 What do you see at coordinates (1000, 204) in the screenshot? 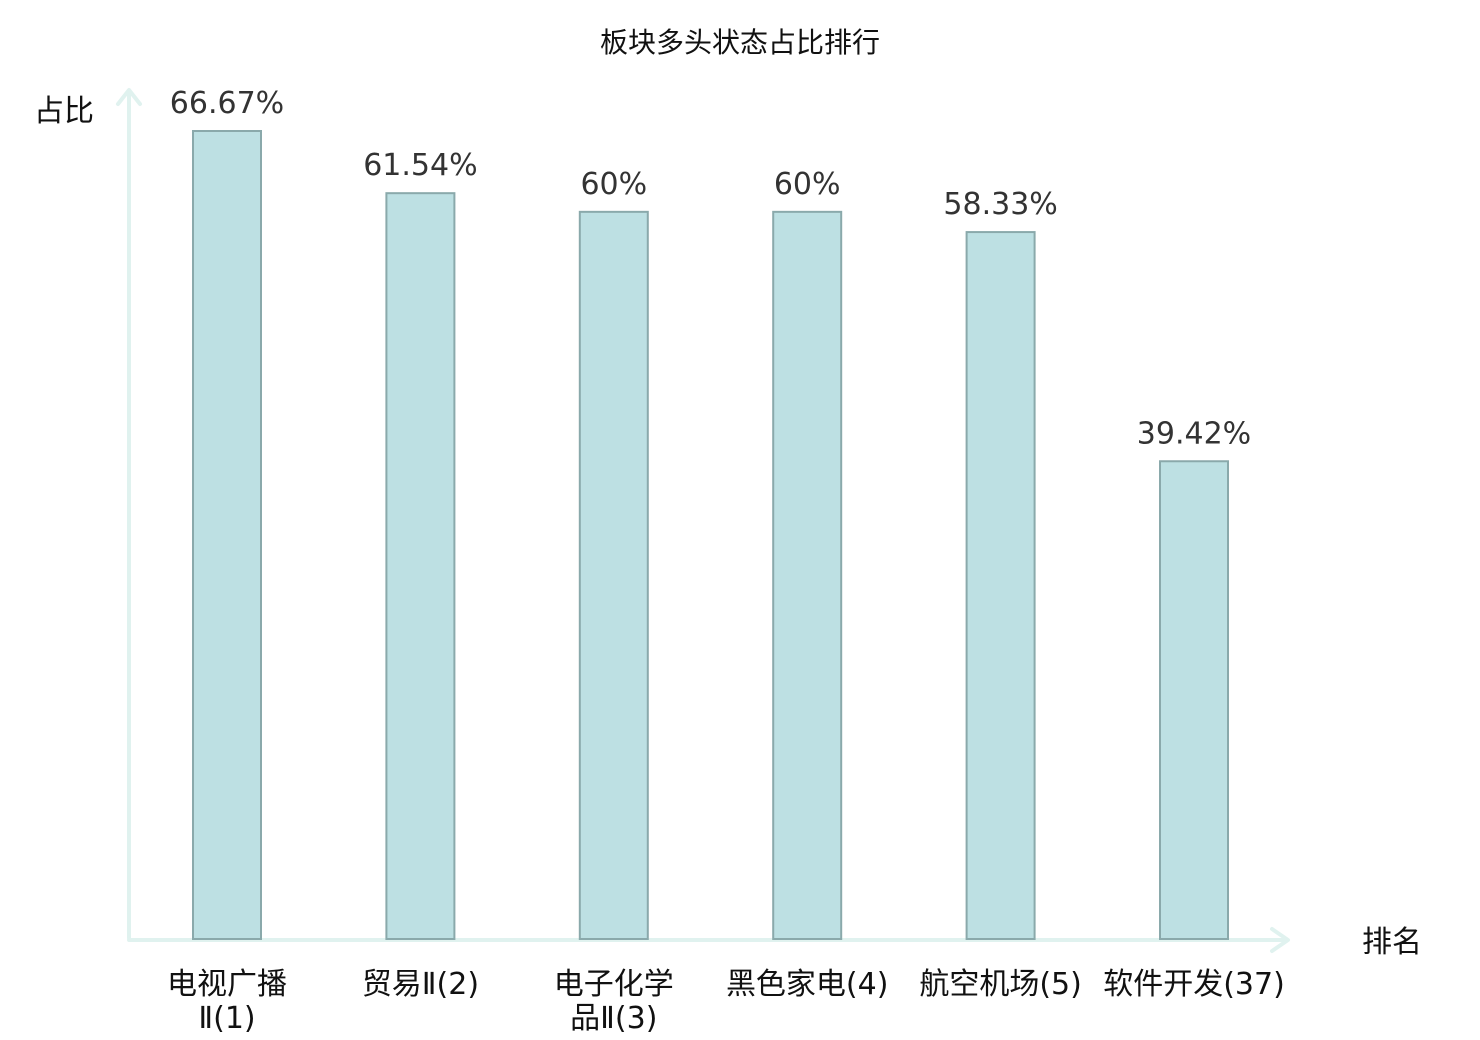
I see `value-label-5: 58.33%` at bounding box center [1000, 204].